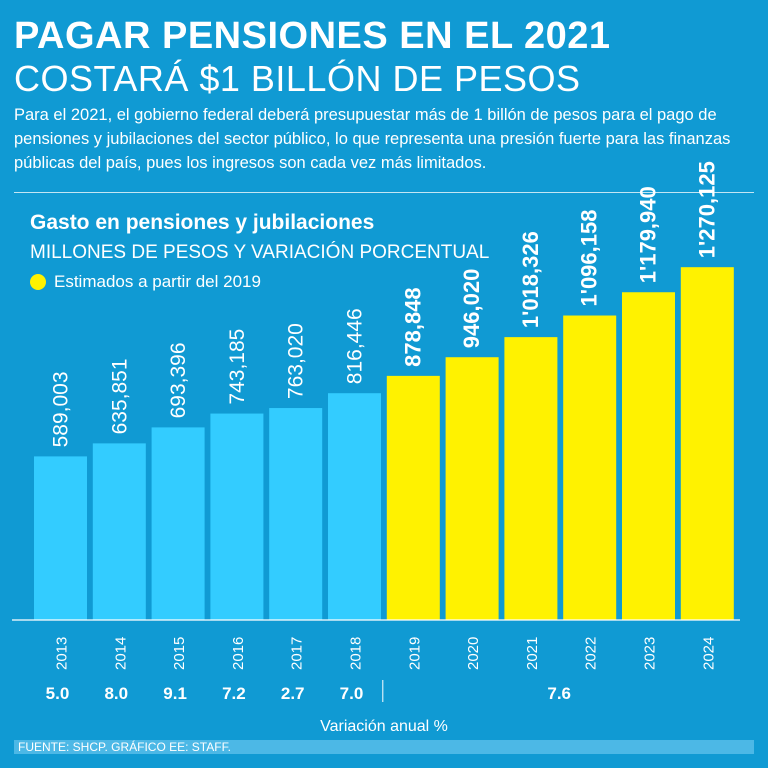 The height and width of the screenshot is (768, 768). Describe the element at coordinates (119, 531) in the screenshot. I see `bar-2014` at that location.